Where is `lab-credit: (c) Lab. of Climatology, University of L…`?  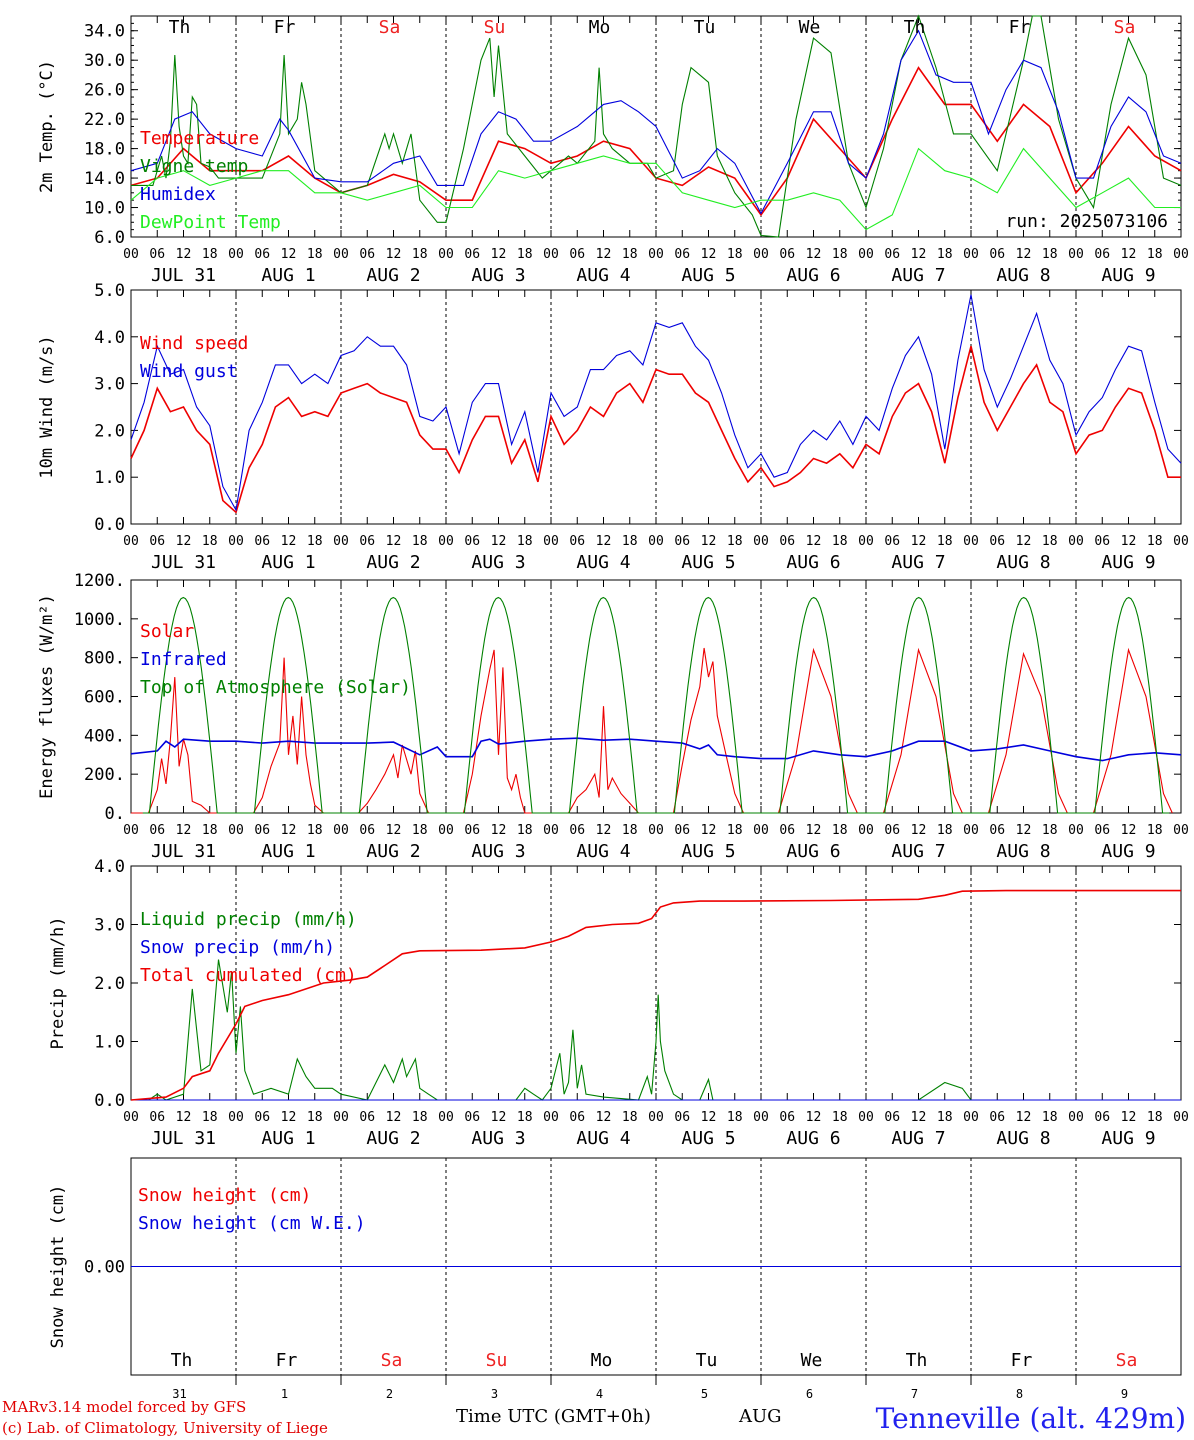
lab-credit: (c) Lab. of Climatology, University of L… is located at coordinates (165, 1428).